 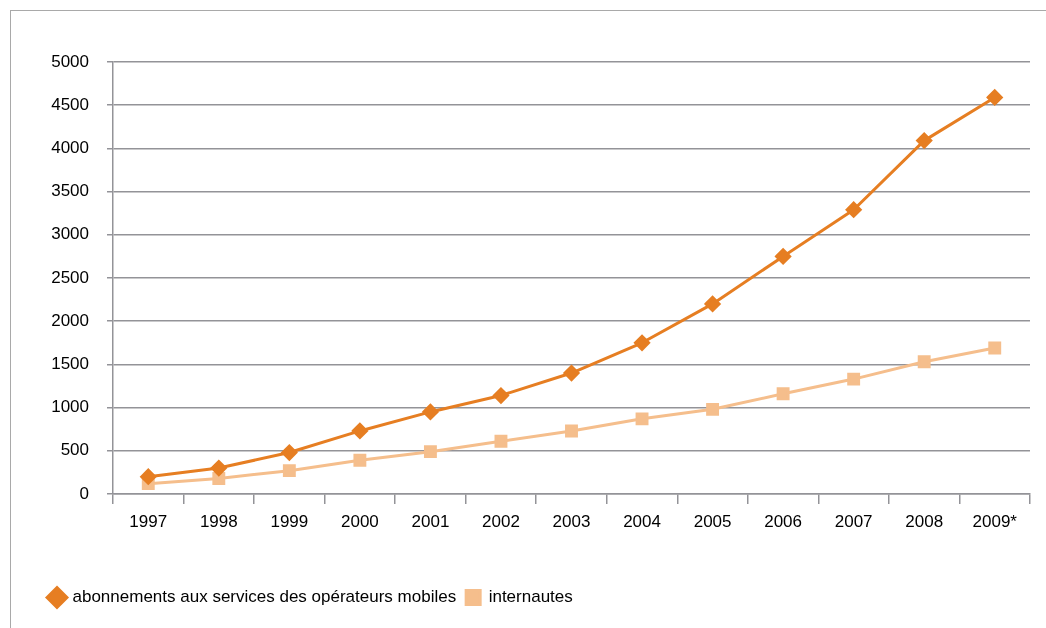 I want to click on x-tick-label: 1997, so click(x=148, y=521).